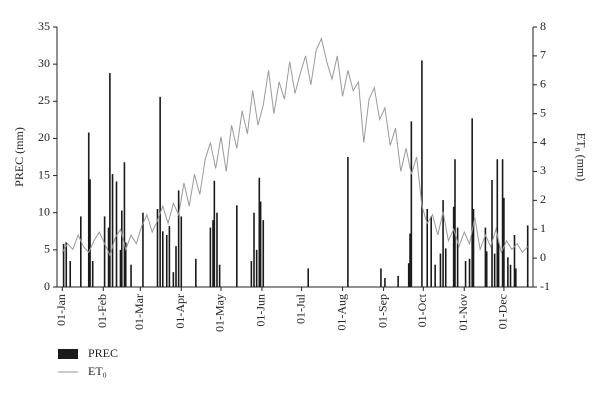 This screenshot has height=401, width=600. Describe the element at coordinates (44, 137) in the screenshot. I see `y-tick-label: 20` at that location.